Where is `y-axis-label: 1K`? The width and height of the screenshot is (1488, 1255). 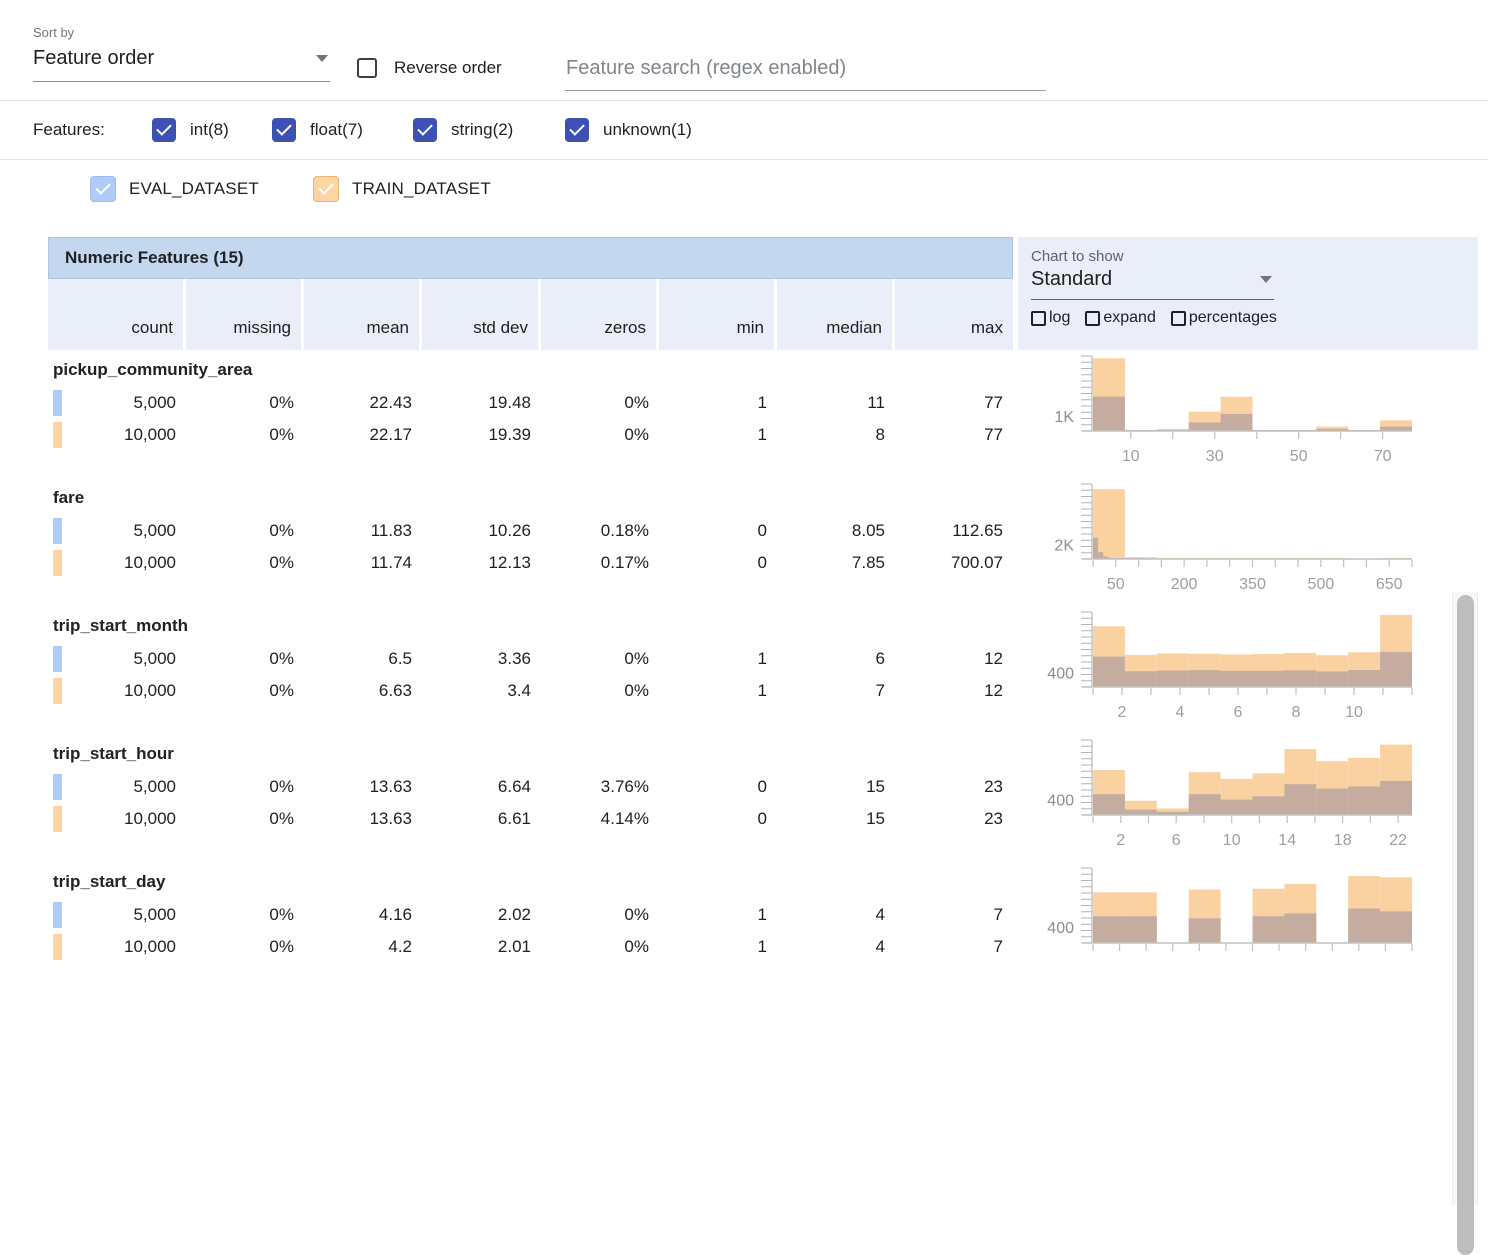 y-axis-label: 1K is located at coordinates (1064, 417).